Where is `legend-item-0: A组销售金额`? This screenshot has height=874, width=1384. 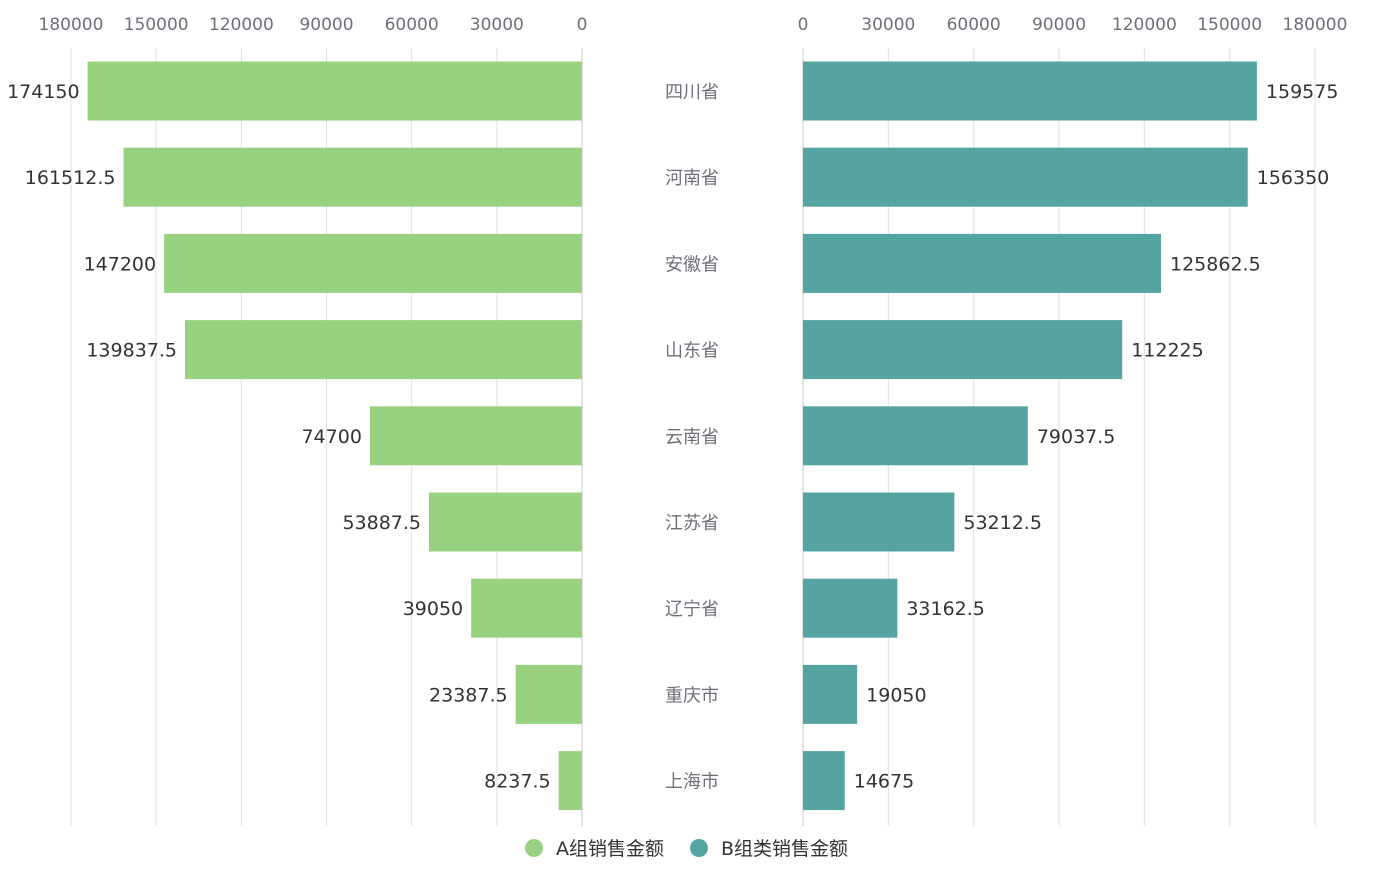
legend-item-0: A组销售金额 is located at coordinates (594, 849).